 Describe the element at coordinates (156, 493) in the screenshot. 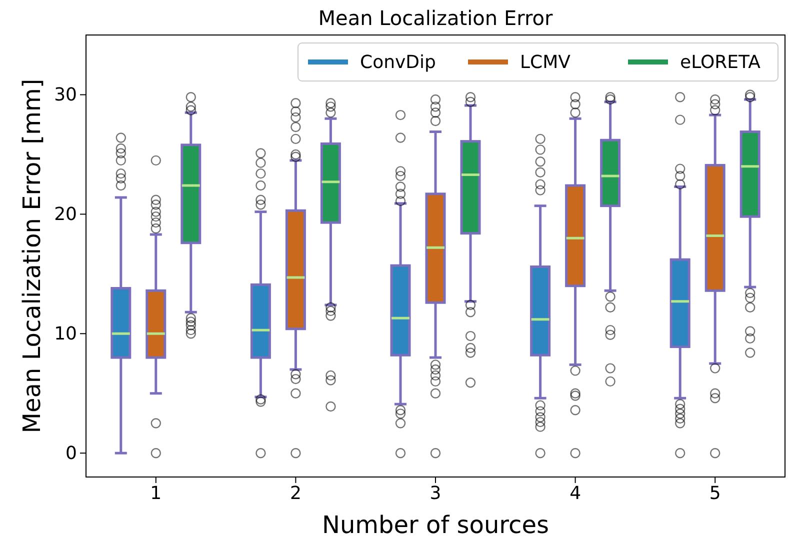

I see `x-tick-label: 1` at that location.